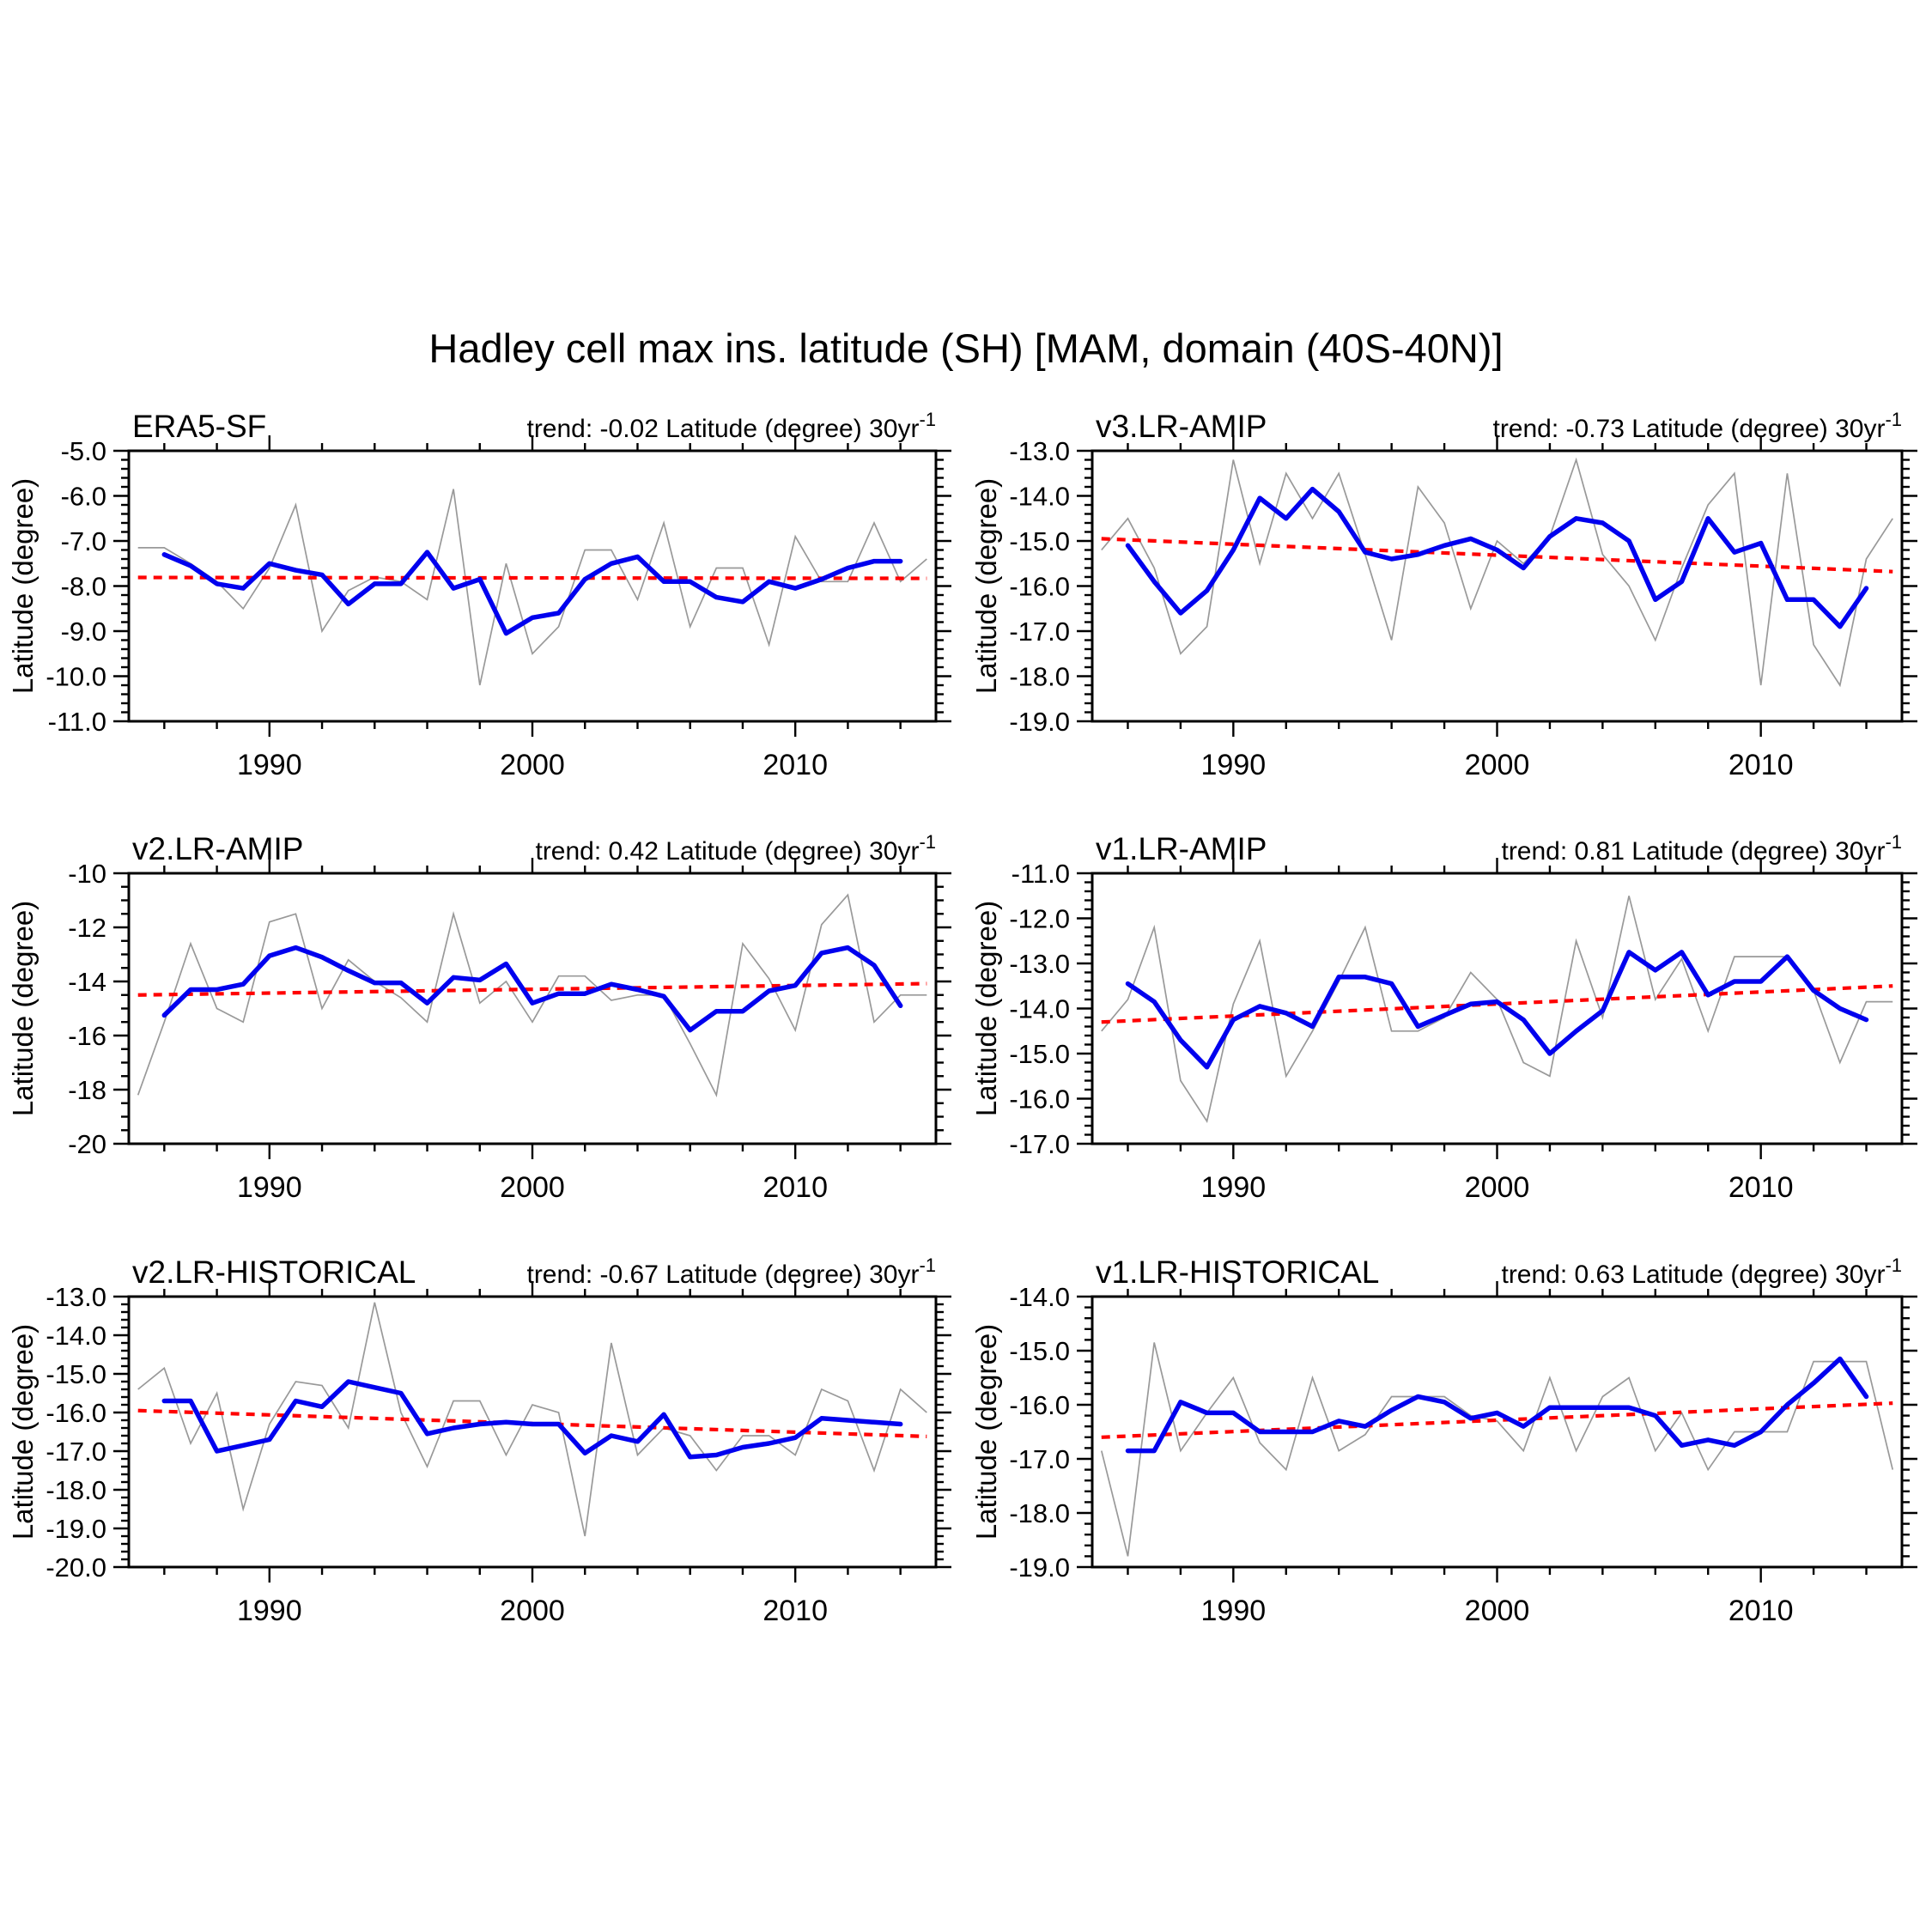 Image resolution: width=1932 pixels, height=1932 pixels. Describe the element at coordinates (1237, 1272) in the screenshot. I see `panel-title: v1.LR-HISTORICAL` at that location.